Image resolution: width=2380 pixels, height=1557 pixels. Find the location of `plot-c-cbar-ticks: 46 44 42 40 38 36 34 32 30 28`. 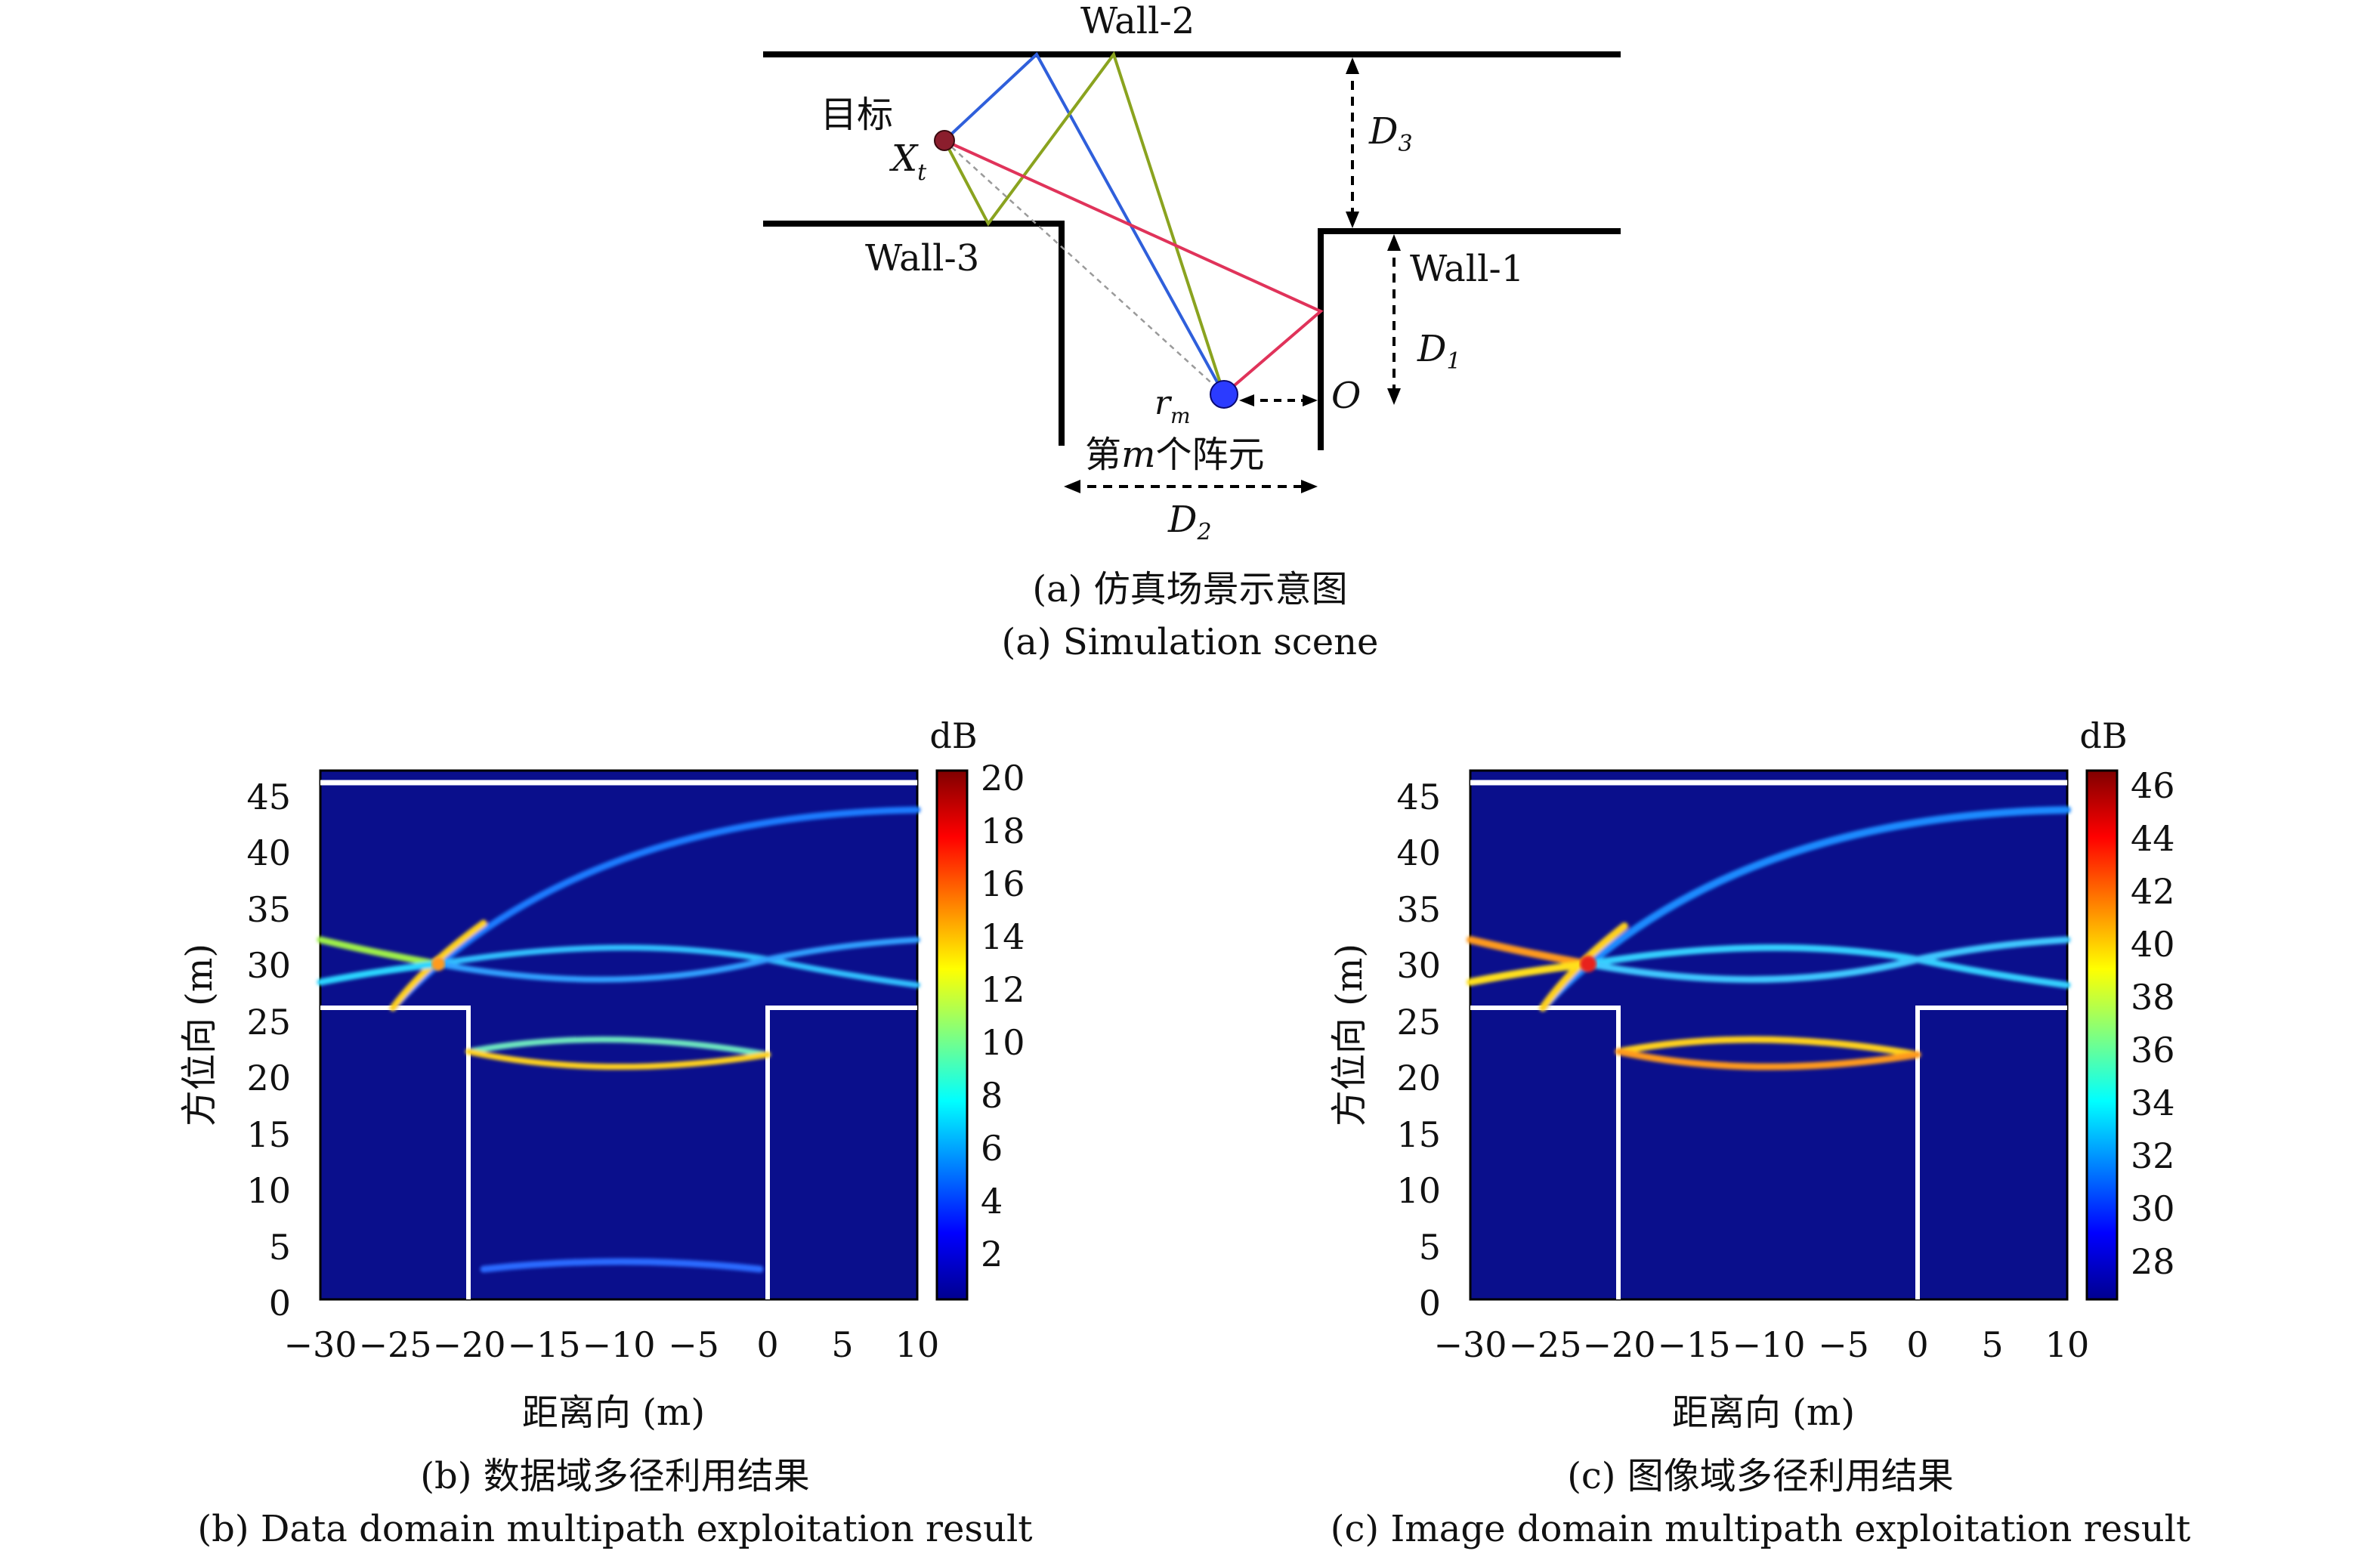

plot-c-cbar-ticks: 46 44 42 40 38 36 34 32 30 28 is located at coordinates (2153, 1024).